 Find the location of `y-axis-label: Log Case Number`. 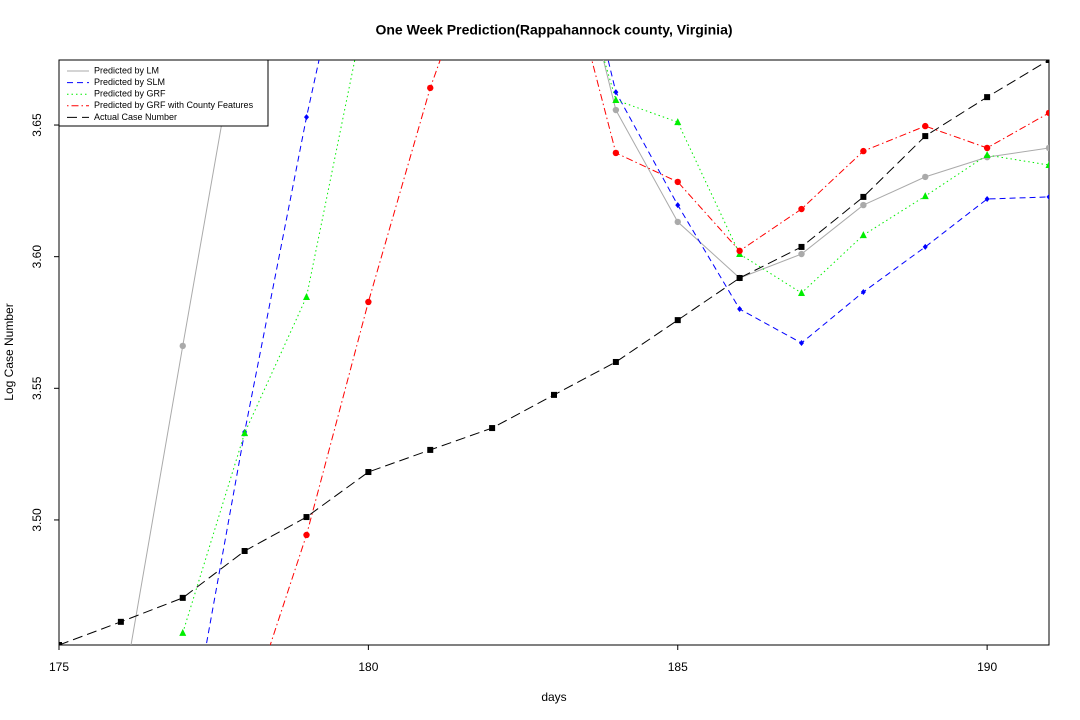

y-axis-label: Log Case Number is located at coordinates (9, 351).